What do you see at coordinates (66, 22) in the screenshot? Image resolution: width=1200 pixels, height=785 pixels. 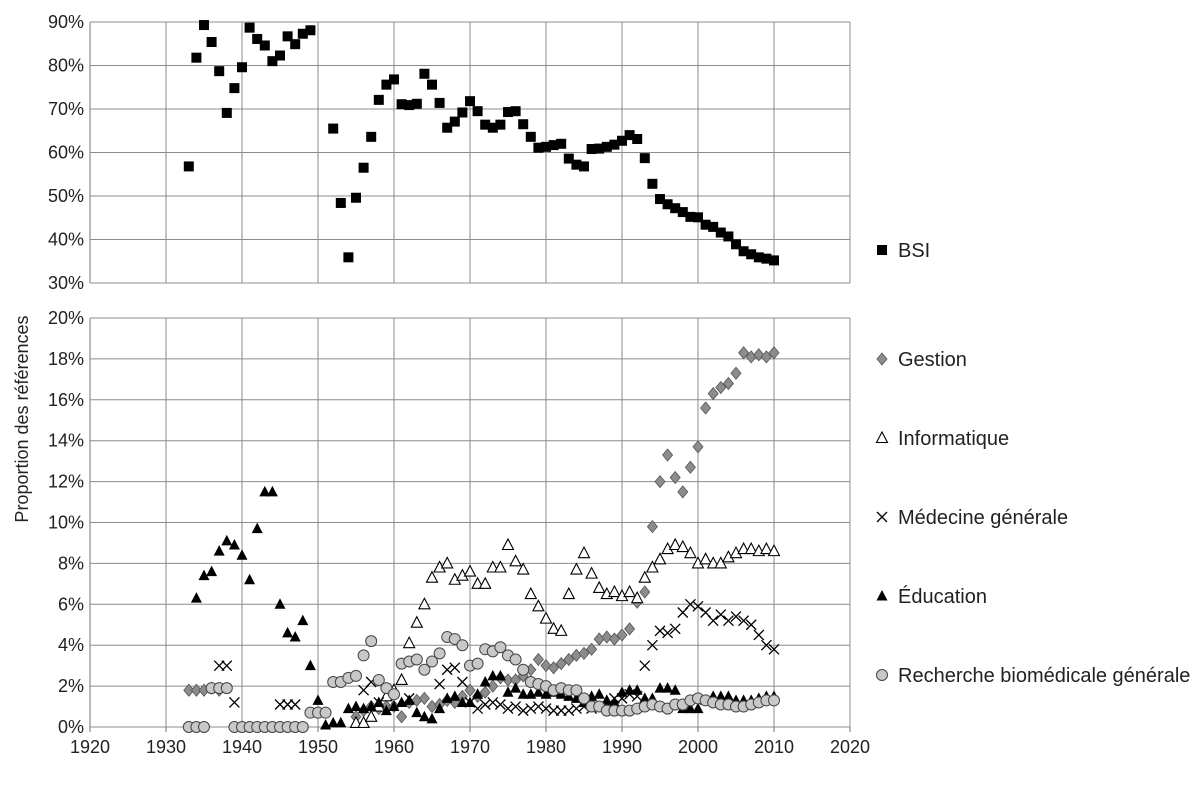 I see `y-tick-label: 90%` at bounding box center [66, 22].